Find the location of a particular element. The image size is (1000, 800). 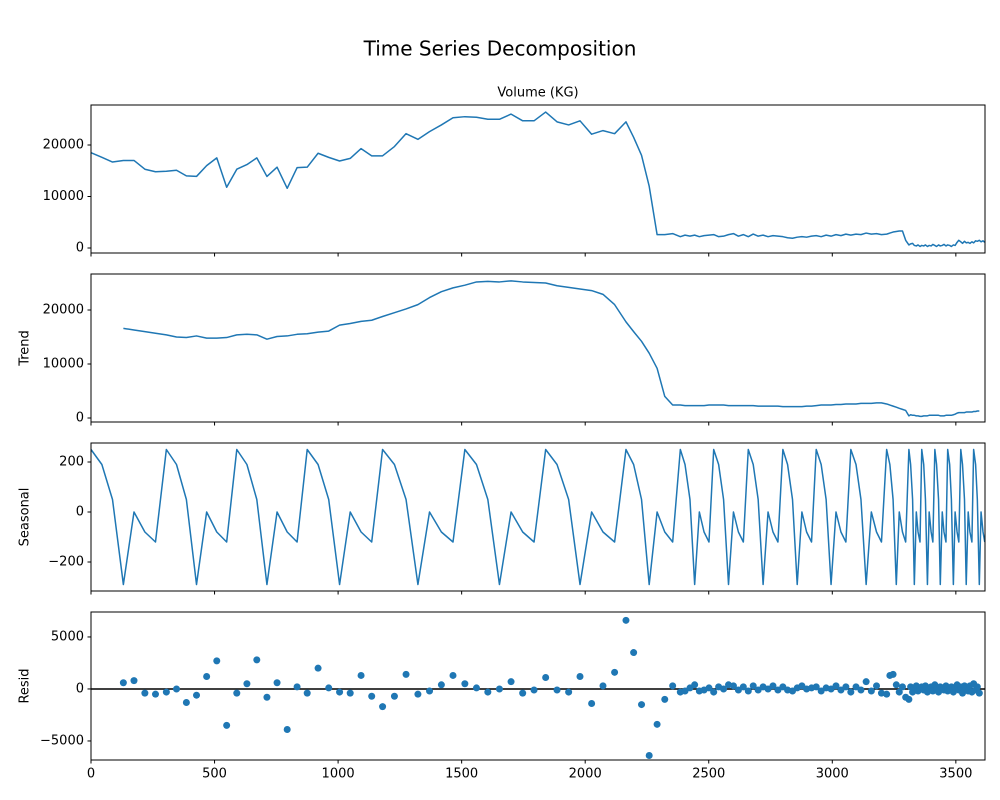

figure-title: Time Series Decomposition is located at coordinates (500, 49).